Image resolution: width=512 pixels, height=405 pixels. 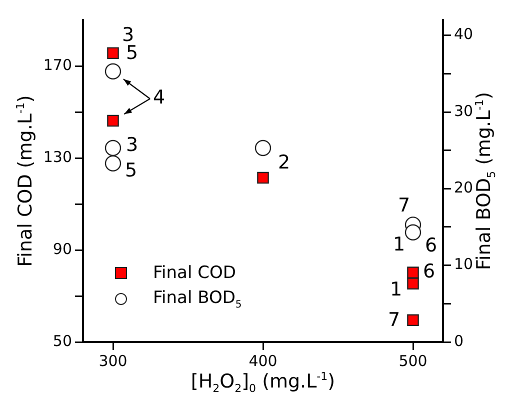 I want to click on y-tick-label: 50, so click(x=62, y=341).